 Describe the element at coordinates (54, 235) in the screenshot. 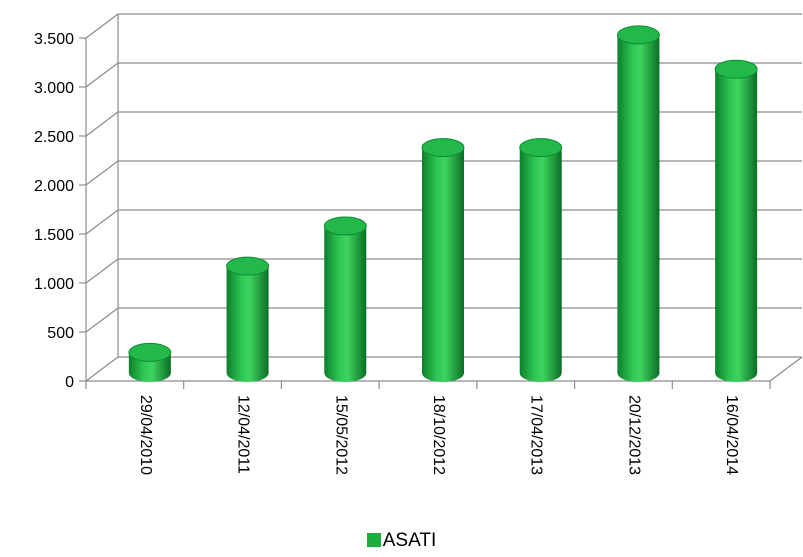

I see `y-tick-label: 1.500` at that location.